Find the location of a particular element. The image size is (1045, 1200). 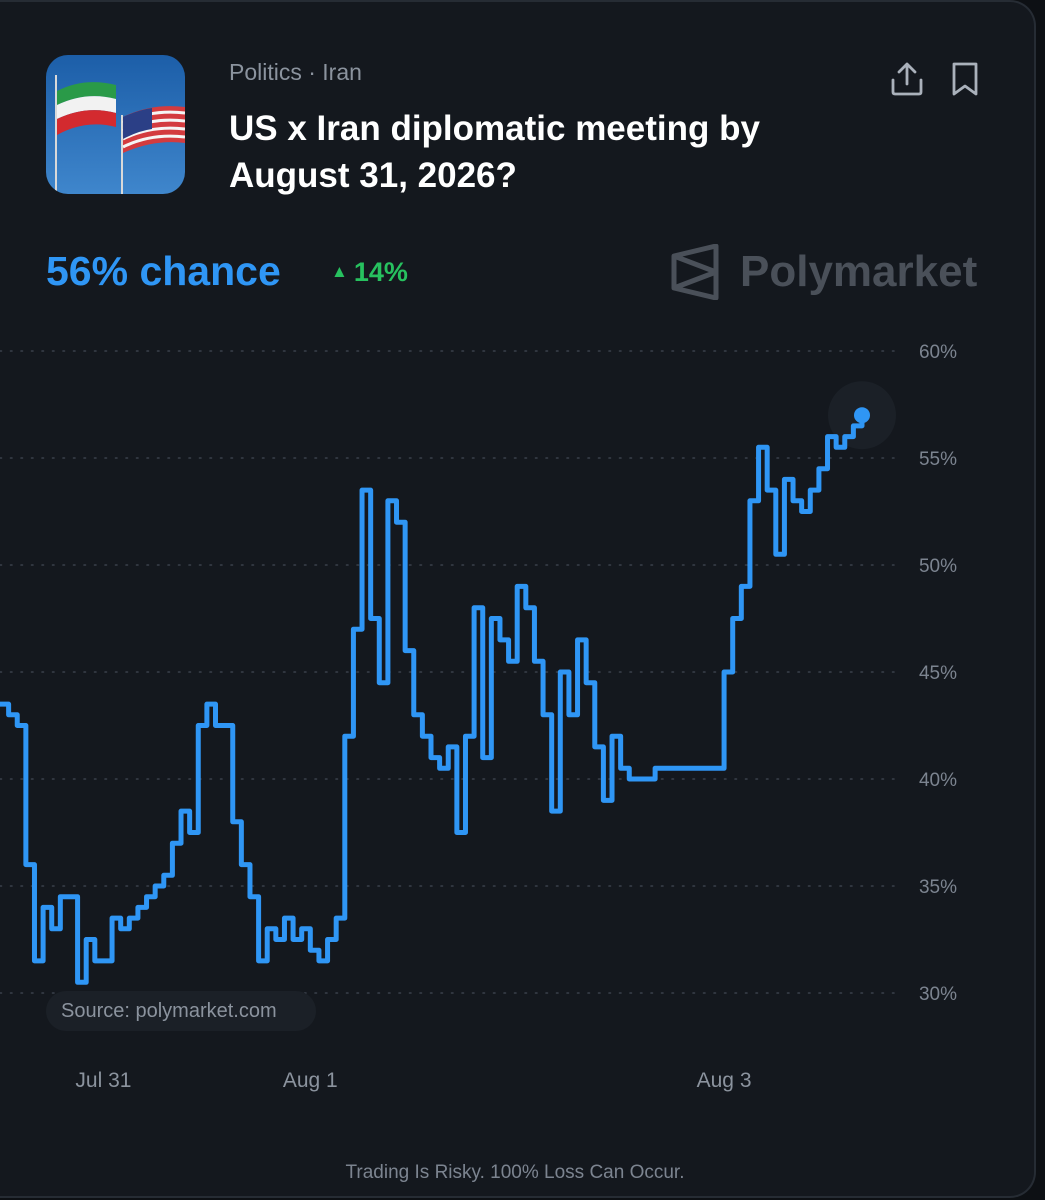

y-tick-label: 45% is located at coordinates (938, 673).